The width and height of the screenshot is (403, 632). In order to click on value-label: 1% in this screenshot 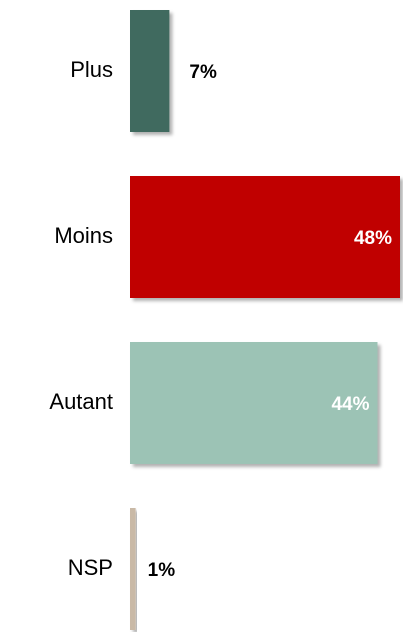, I will do `click(162, 570)`.